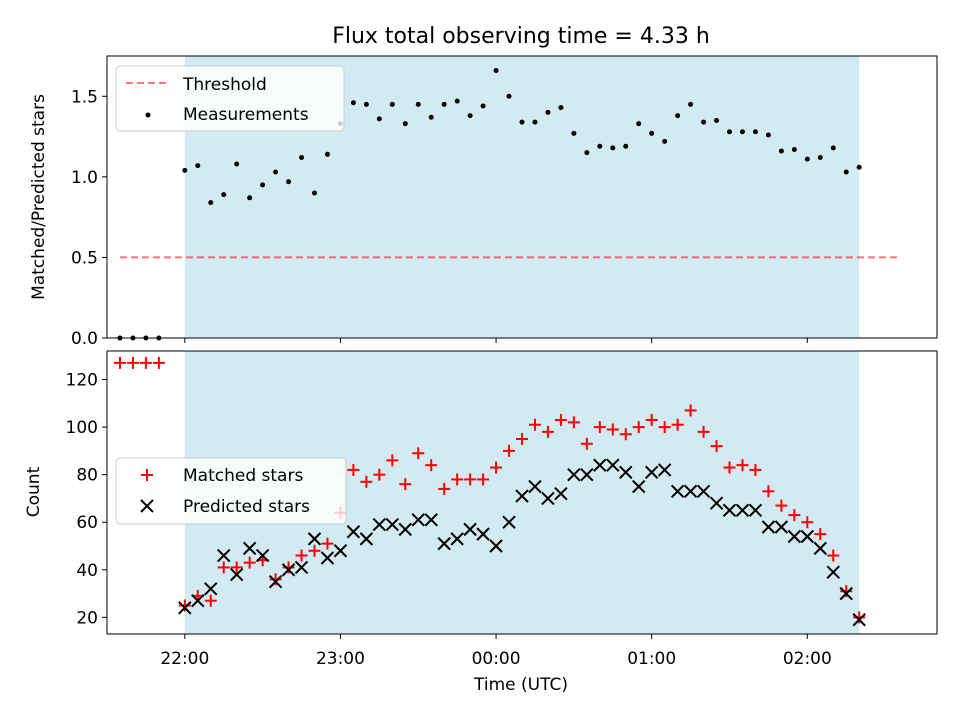 This screenshot has width=960, height=720. Describe the element at coordinates (246, 507) in the screenshot. I see `legend-predicted-label: Predicted stars` at that location.